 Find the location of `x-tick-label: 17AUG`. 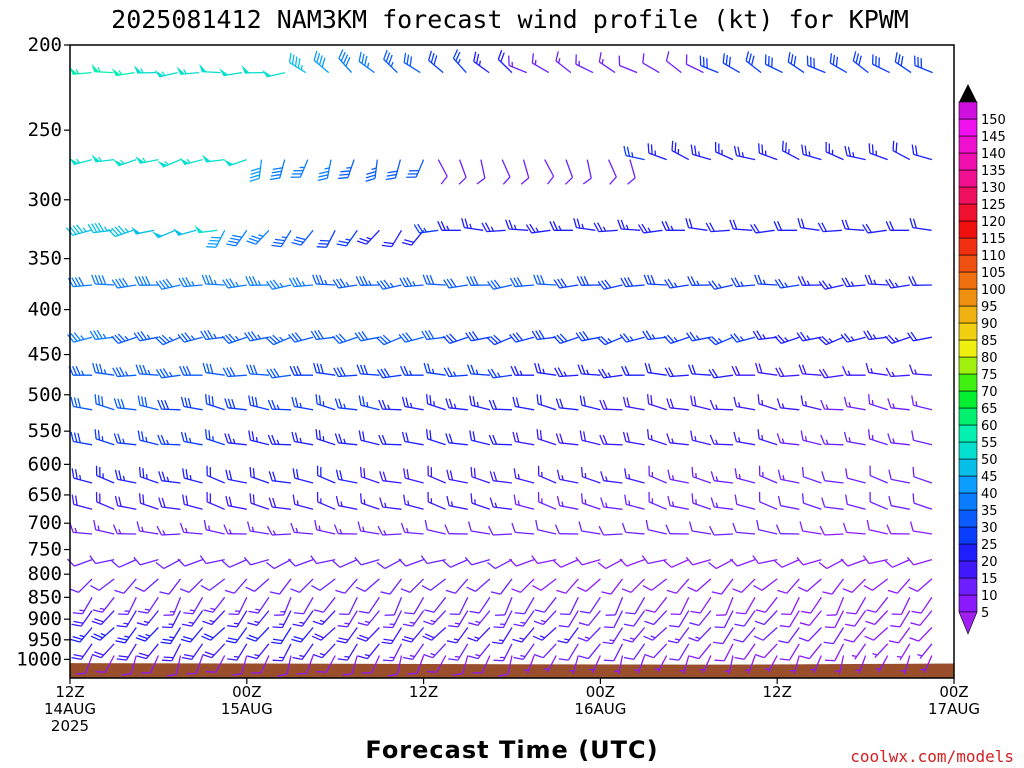

x-tick-label: 17AUG is located at coordinates (954, 709).